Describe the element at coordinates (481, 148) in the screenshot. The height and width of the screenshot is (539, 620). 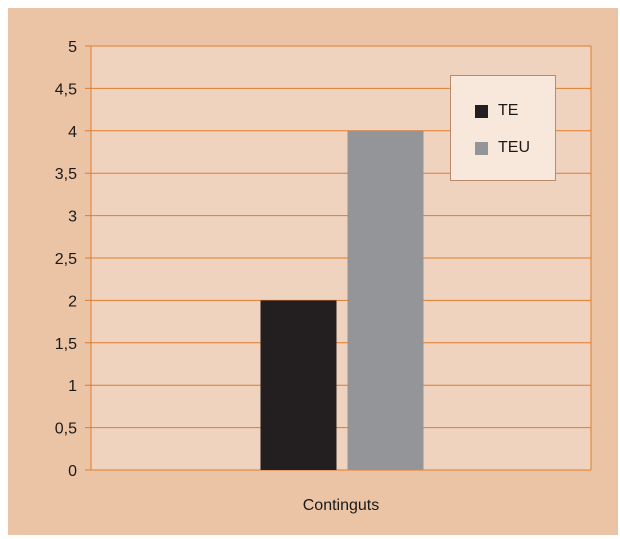
I see `legend-swatch-teu` at that location.